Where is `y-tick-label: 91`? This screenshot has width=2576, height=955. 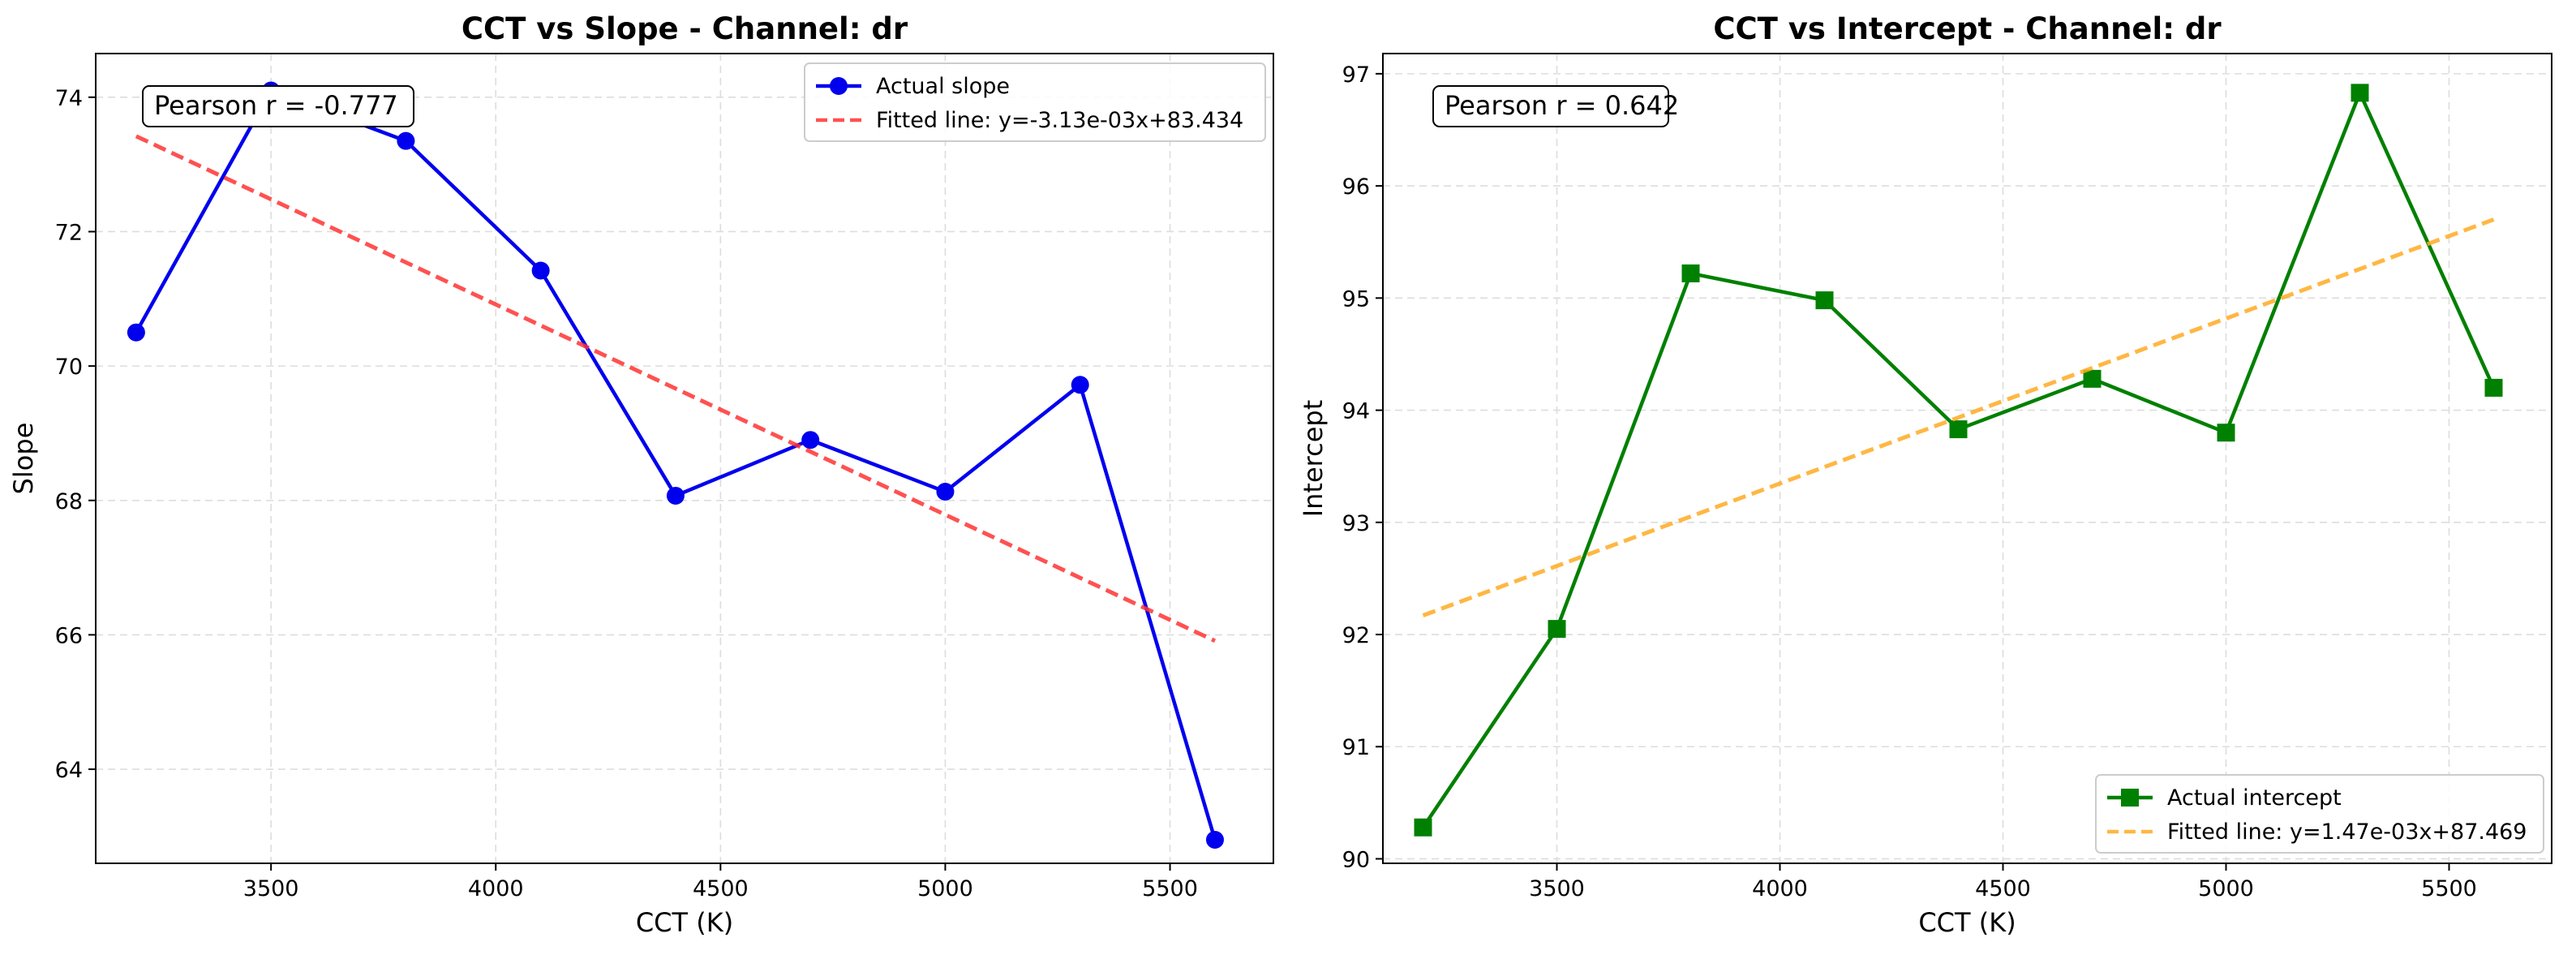
y-tick-label: 91 is located at coordinates (1356, 747).